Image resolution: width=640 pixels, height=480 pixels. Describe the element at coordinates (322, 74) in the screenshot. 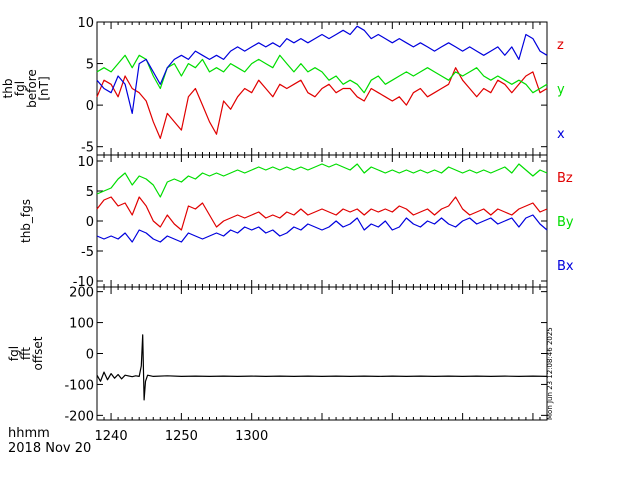

I see `series-line-y` at that location.